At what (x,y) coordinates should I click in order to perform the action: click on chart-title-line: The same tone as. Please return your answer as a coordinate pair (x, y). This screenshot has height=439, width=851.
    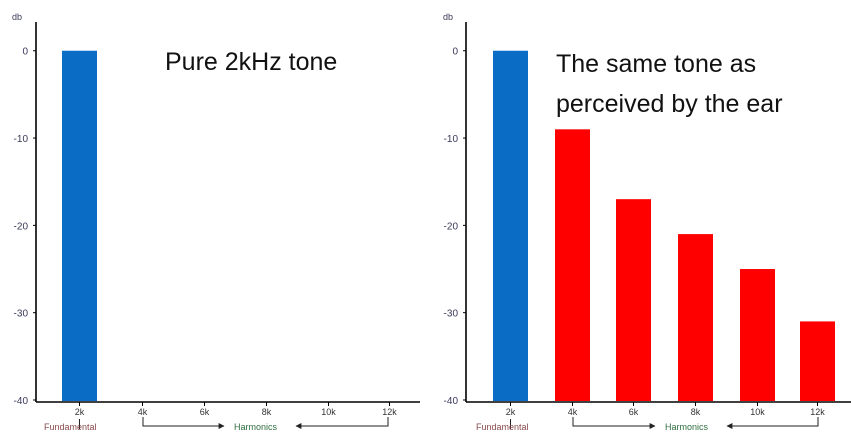
    Looking at the image, I should click on (656, 64).